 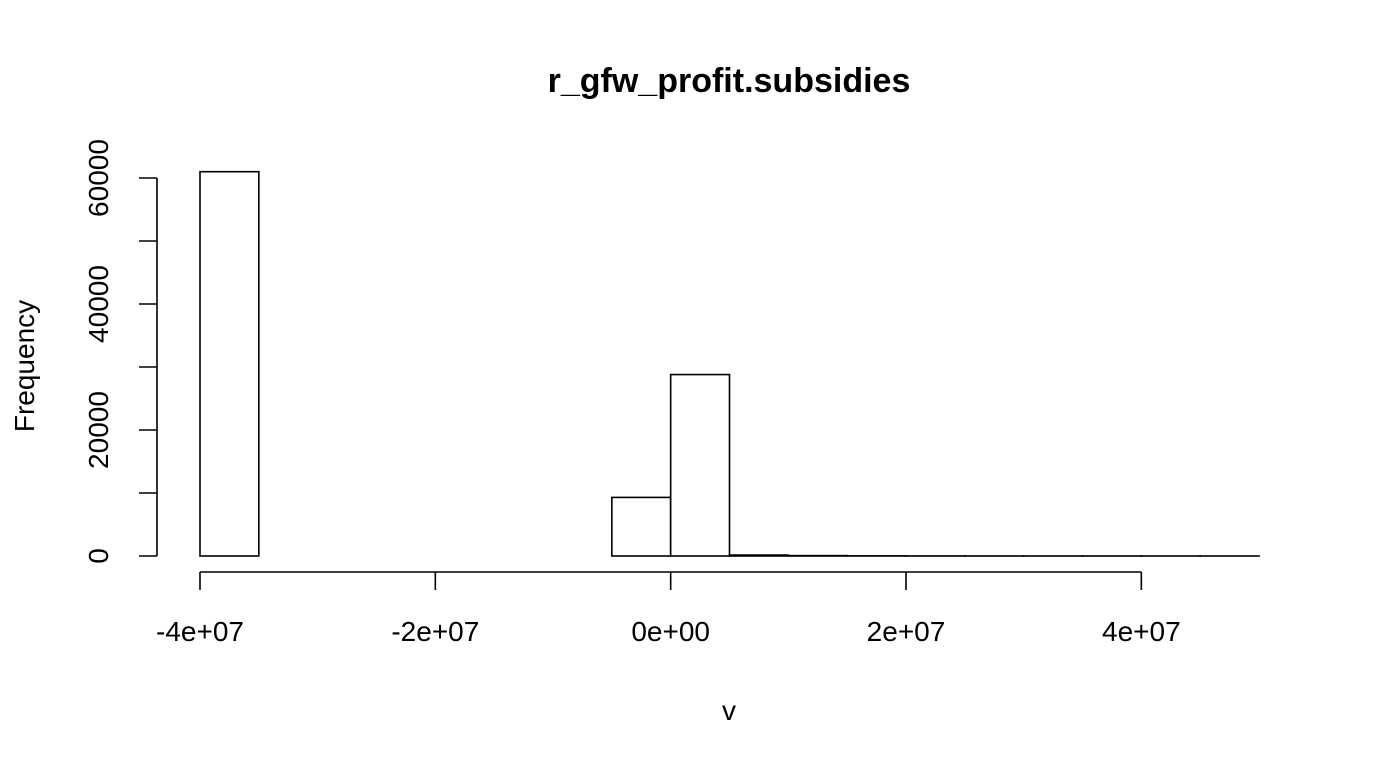 What do you see at coordinates (24, 366) in the screenshot?
I see `y-axis-label: Frequency` at bounding box center [24, 366].